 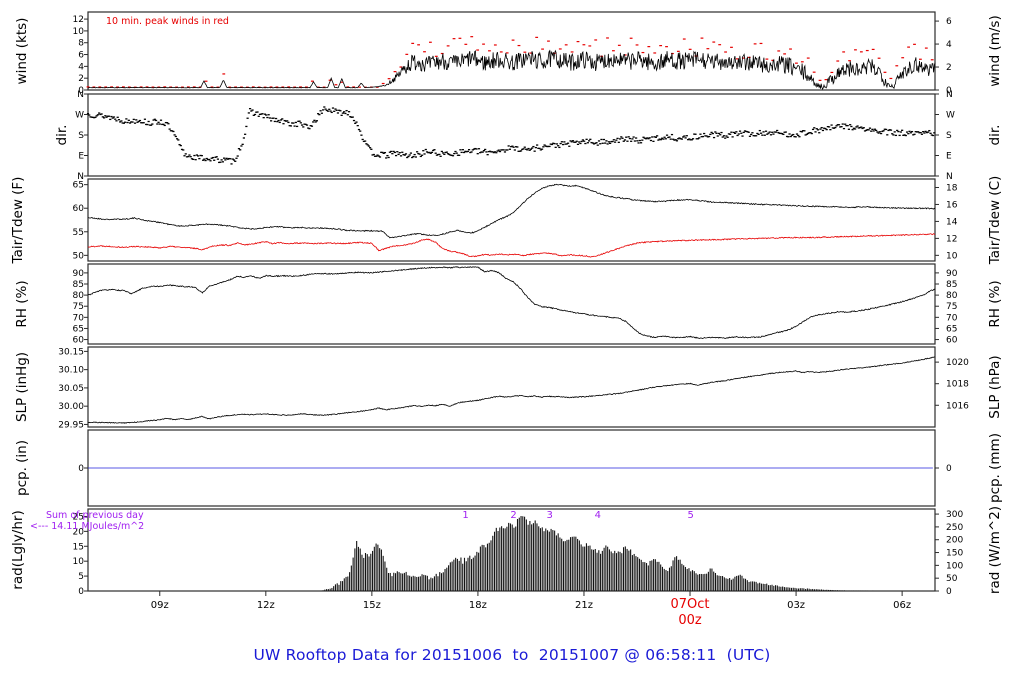 What do you see at coordinates (954, 515) in the screenshot?
I see `svg-text: 300` at bounding box center [954, 515].